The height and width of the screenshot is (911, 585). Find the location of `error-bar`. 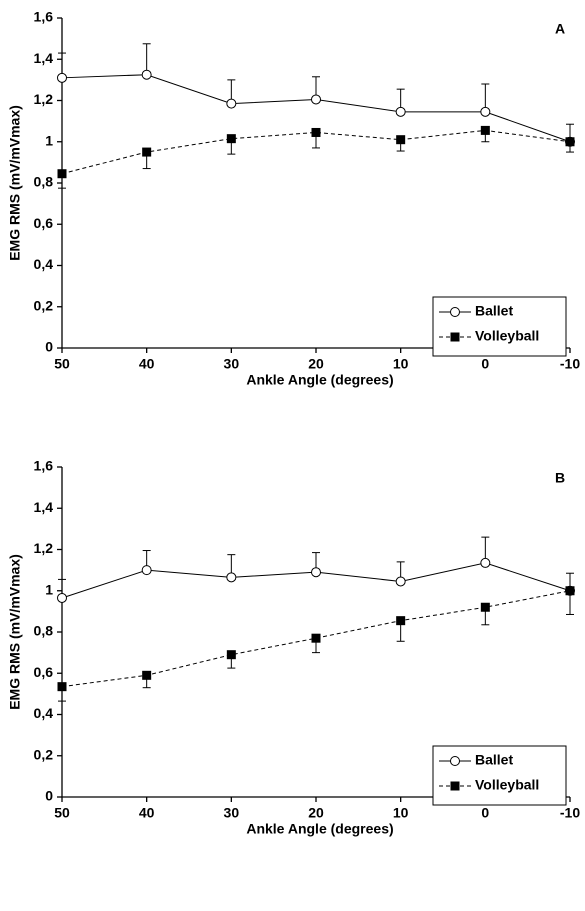

error-bar is located at coordinates (146, 59).